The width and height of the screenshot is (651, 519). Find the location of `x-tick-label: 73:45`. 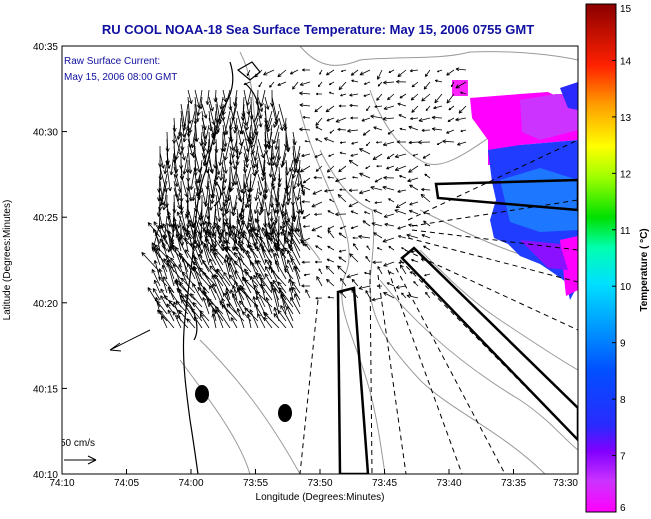

x-tick-label: 73:45 is located at coordinates (384, 483).